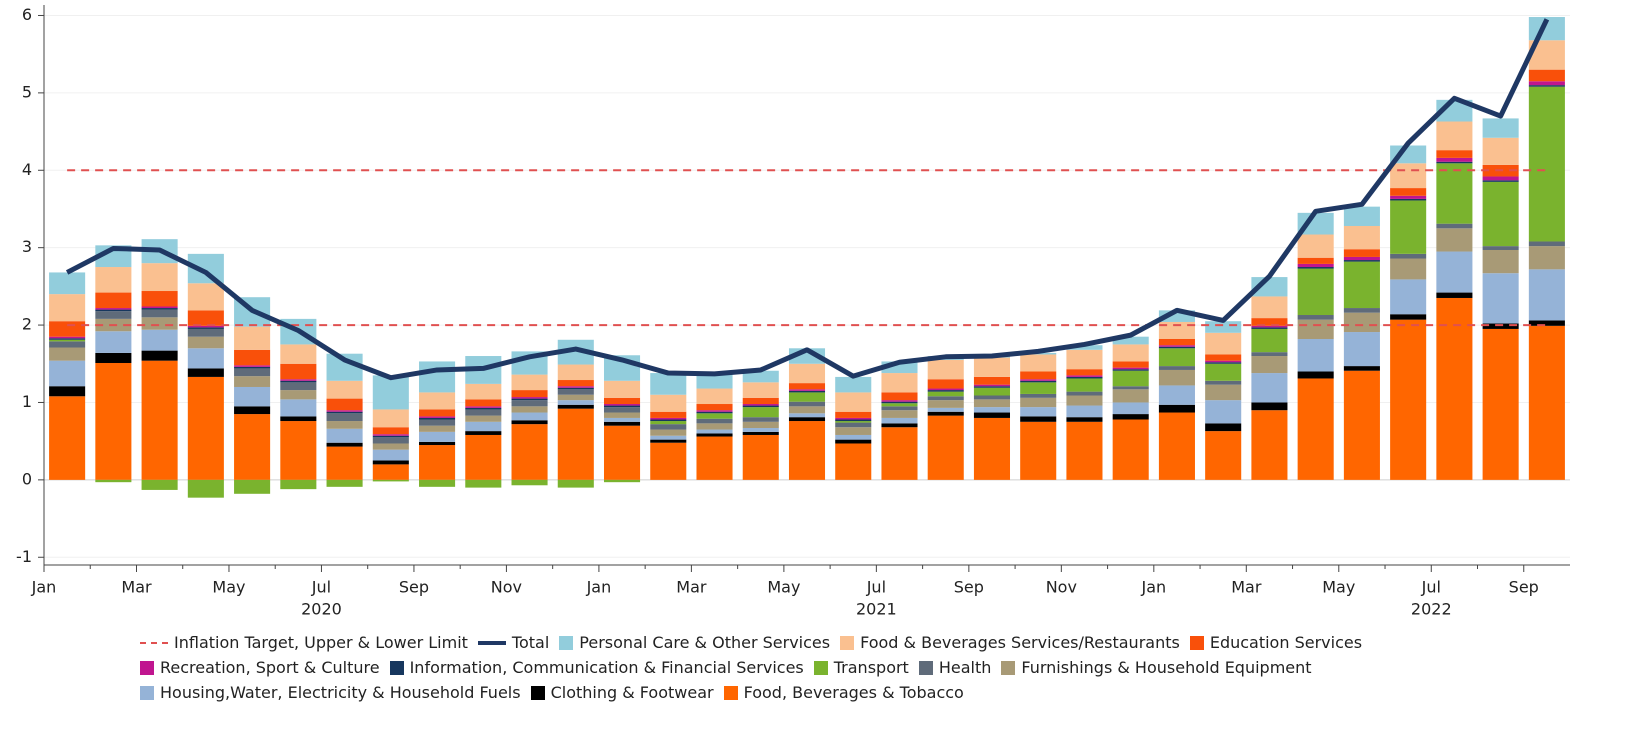  I want to click on x-tick-label: Jan, so click(44, 587).